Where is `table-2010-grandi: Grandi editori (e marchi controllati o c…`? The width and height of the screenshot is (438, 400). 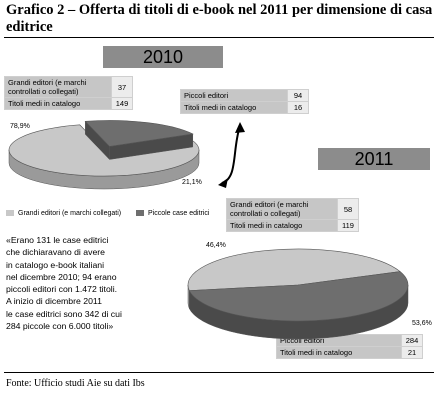 table-2010-grandi: Grandi editori (e marchi controllati o c… is located at coordinates (68, 93).